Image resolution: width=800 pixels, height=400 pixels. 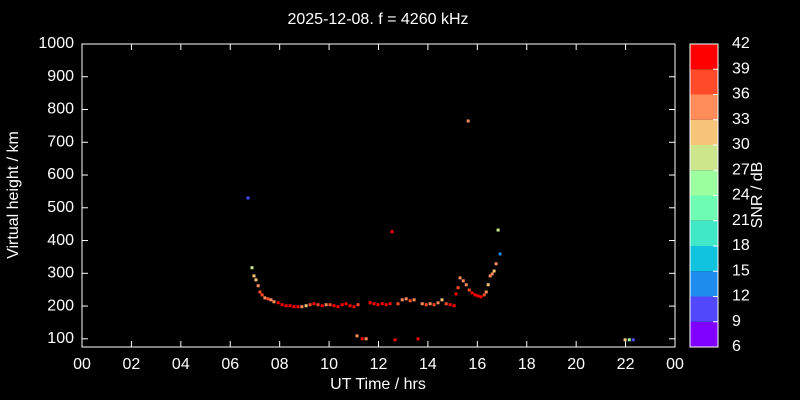 What do you see at coordinates (60, 305) in the screenshot?
I see `y-tick-label: 200` at bounding box center [60, 305].